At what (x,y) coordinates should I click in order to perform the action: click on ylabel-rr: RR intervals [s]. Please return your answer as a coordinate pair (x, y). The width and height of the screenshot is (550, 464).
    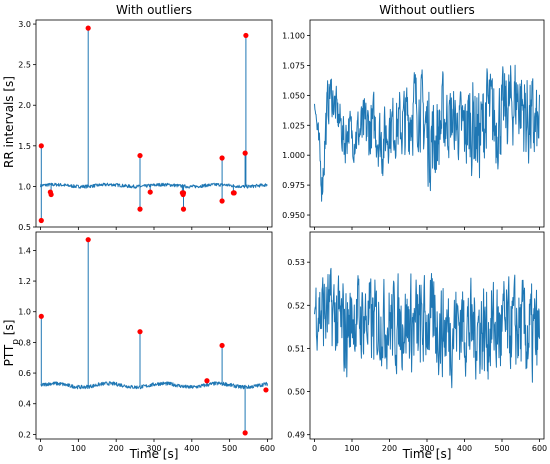
    Looking at the image, I should click on (9, 122).